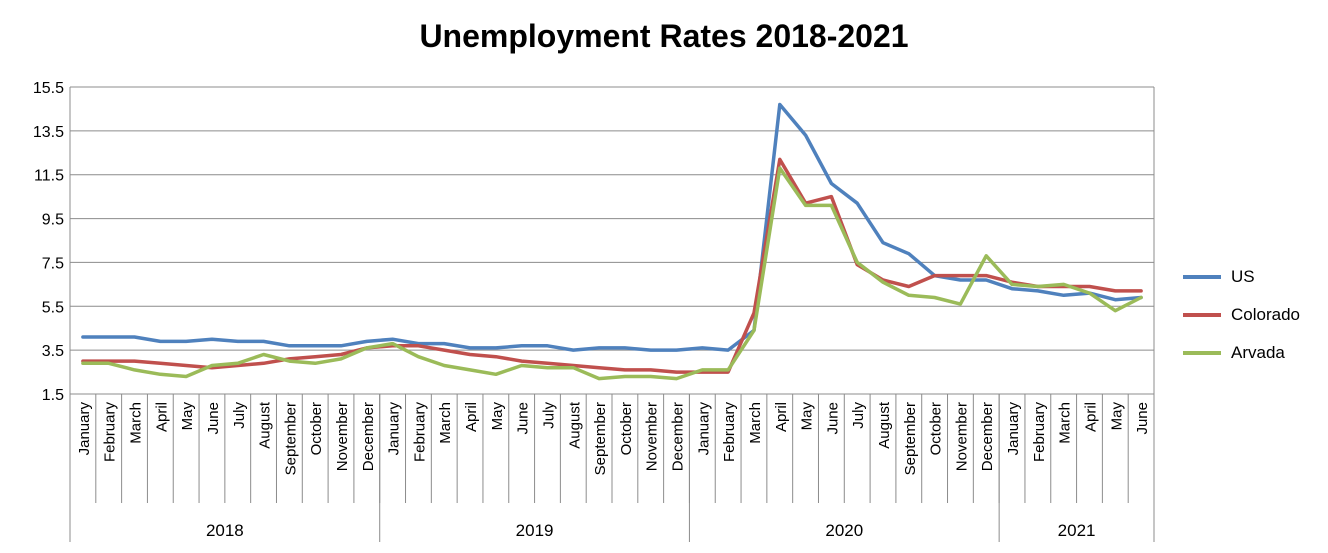 This screenshot has width=1328, height=553. Describe the element at coordinates (53, 395) in the screenshot. I see `y-tick-label: 1.5` at that location.